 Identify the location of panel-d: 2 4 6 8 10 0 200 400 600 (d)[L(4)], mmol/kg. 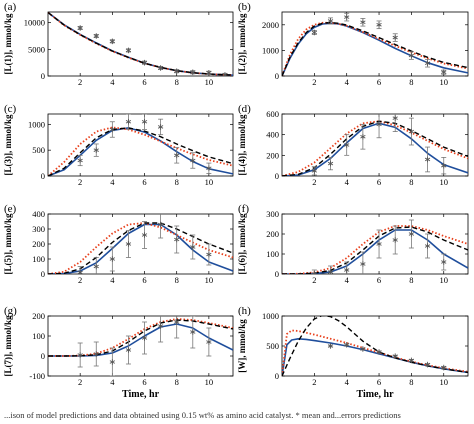
(353, 145).